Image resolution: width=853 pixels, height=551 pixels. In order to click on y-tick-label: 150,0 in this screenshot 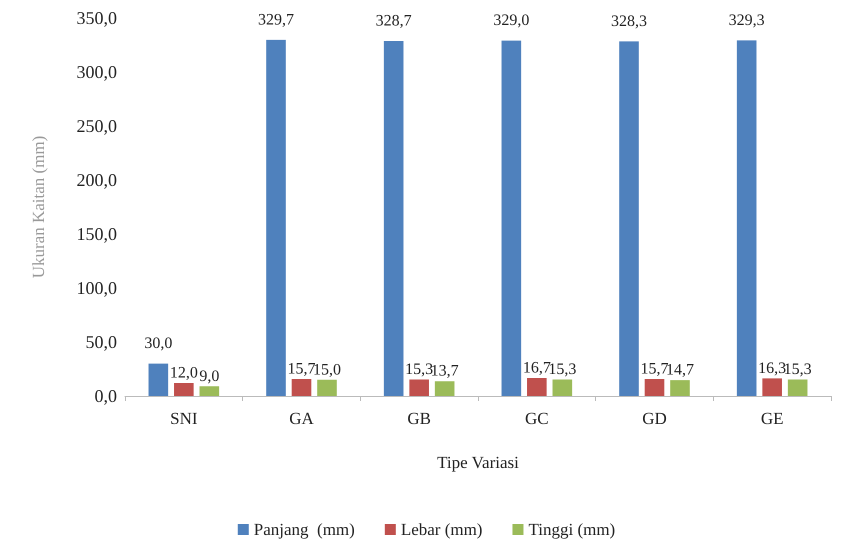, I will do `click(96, 234)`.